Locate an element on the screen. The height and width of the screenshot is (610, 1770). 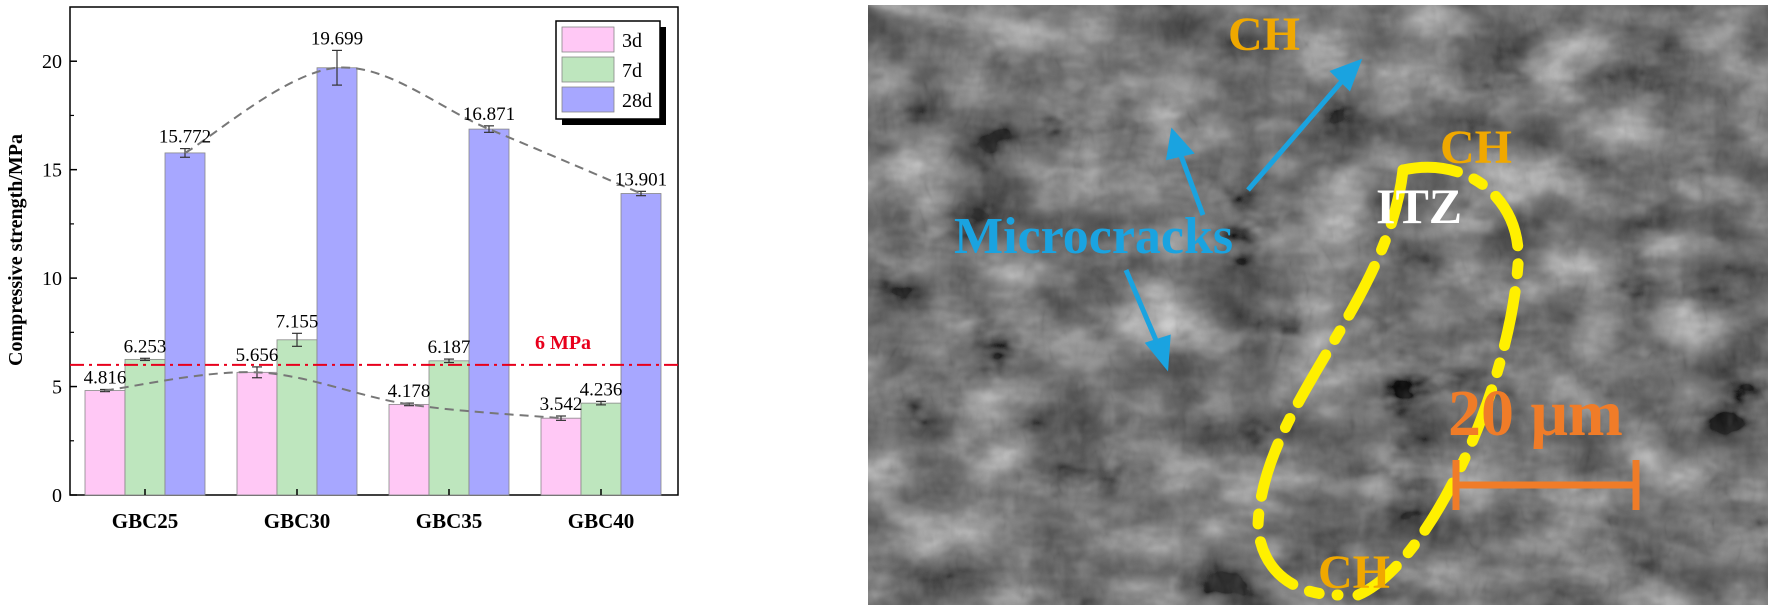
bar-3d-GBC35 is located at coordinates (409, 449).